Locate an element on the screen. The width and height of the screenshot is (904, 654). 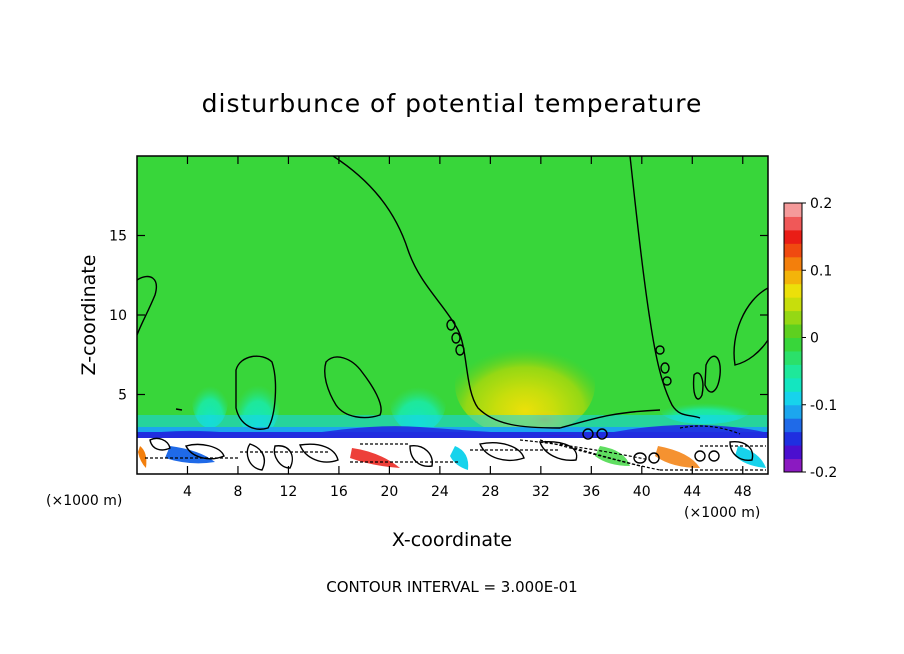
warm-plume is located at coordinates (525, 385).